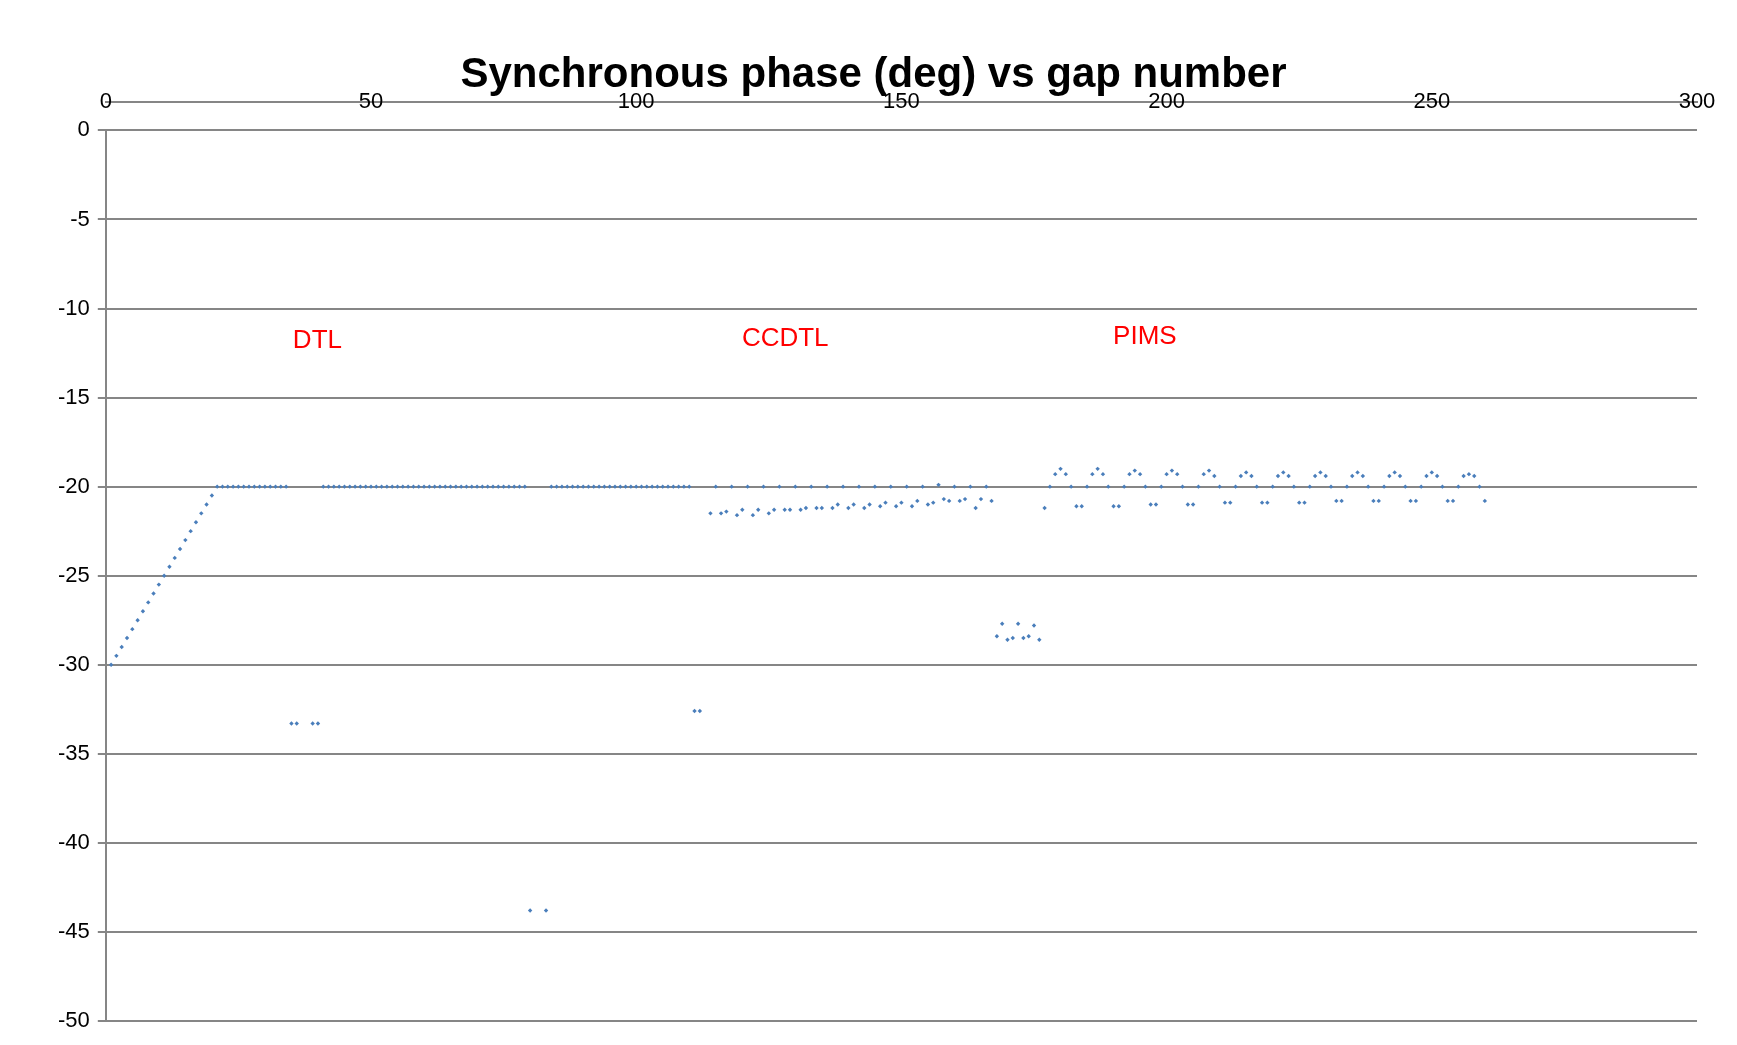 This screenshot has width=1737, height=1045. Describe the element at coordinates (74, 752) in the screenshot. I see `y-tick-label: -35` at that location.